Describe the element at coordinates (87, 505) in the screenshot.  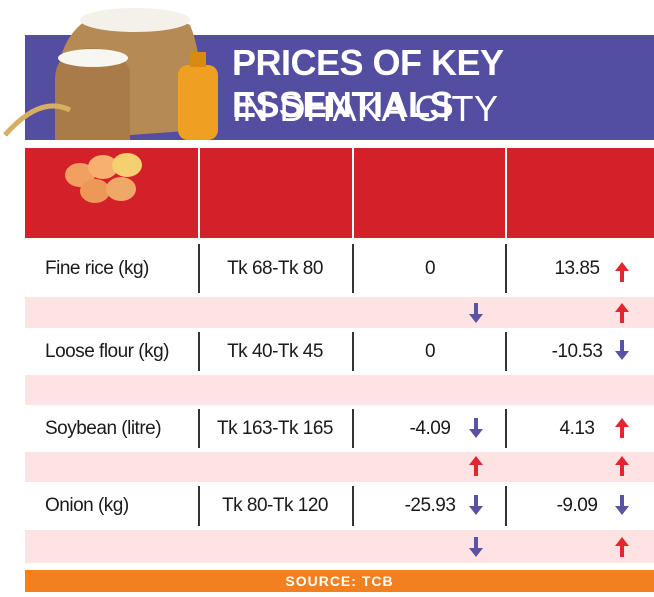
I see `item-name: Onion (kg)` at that location.